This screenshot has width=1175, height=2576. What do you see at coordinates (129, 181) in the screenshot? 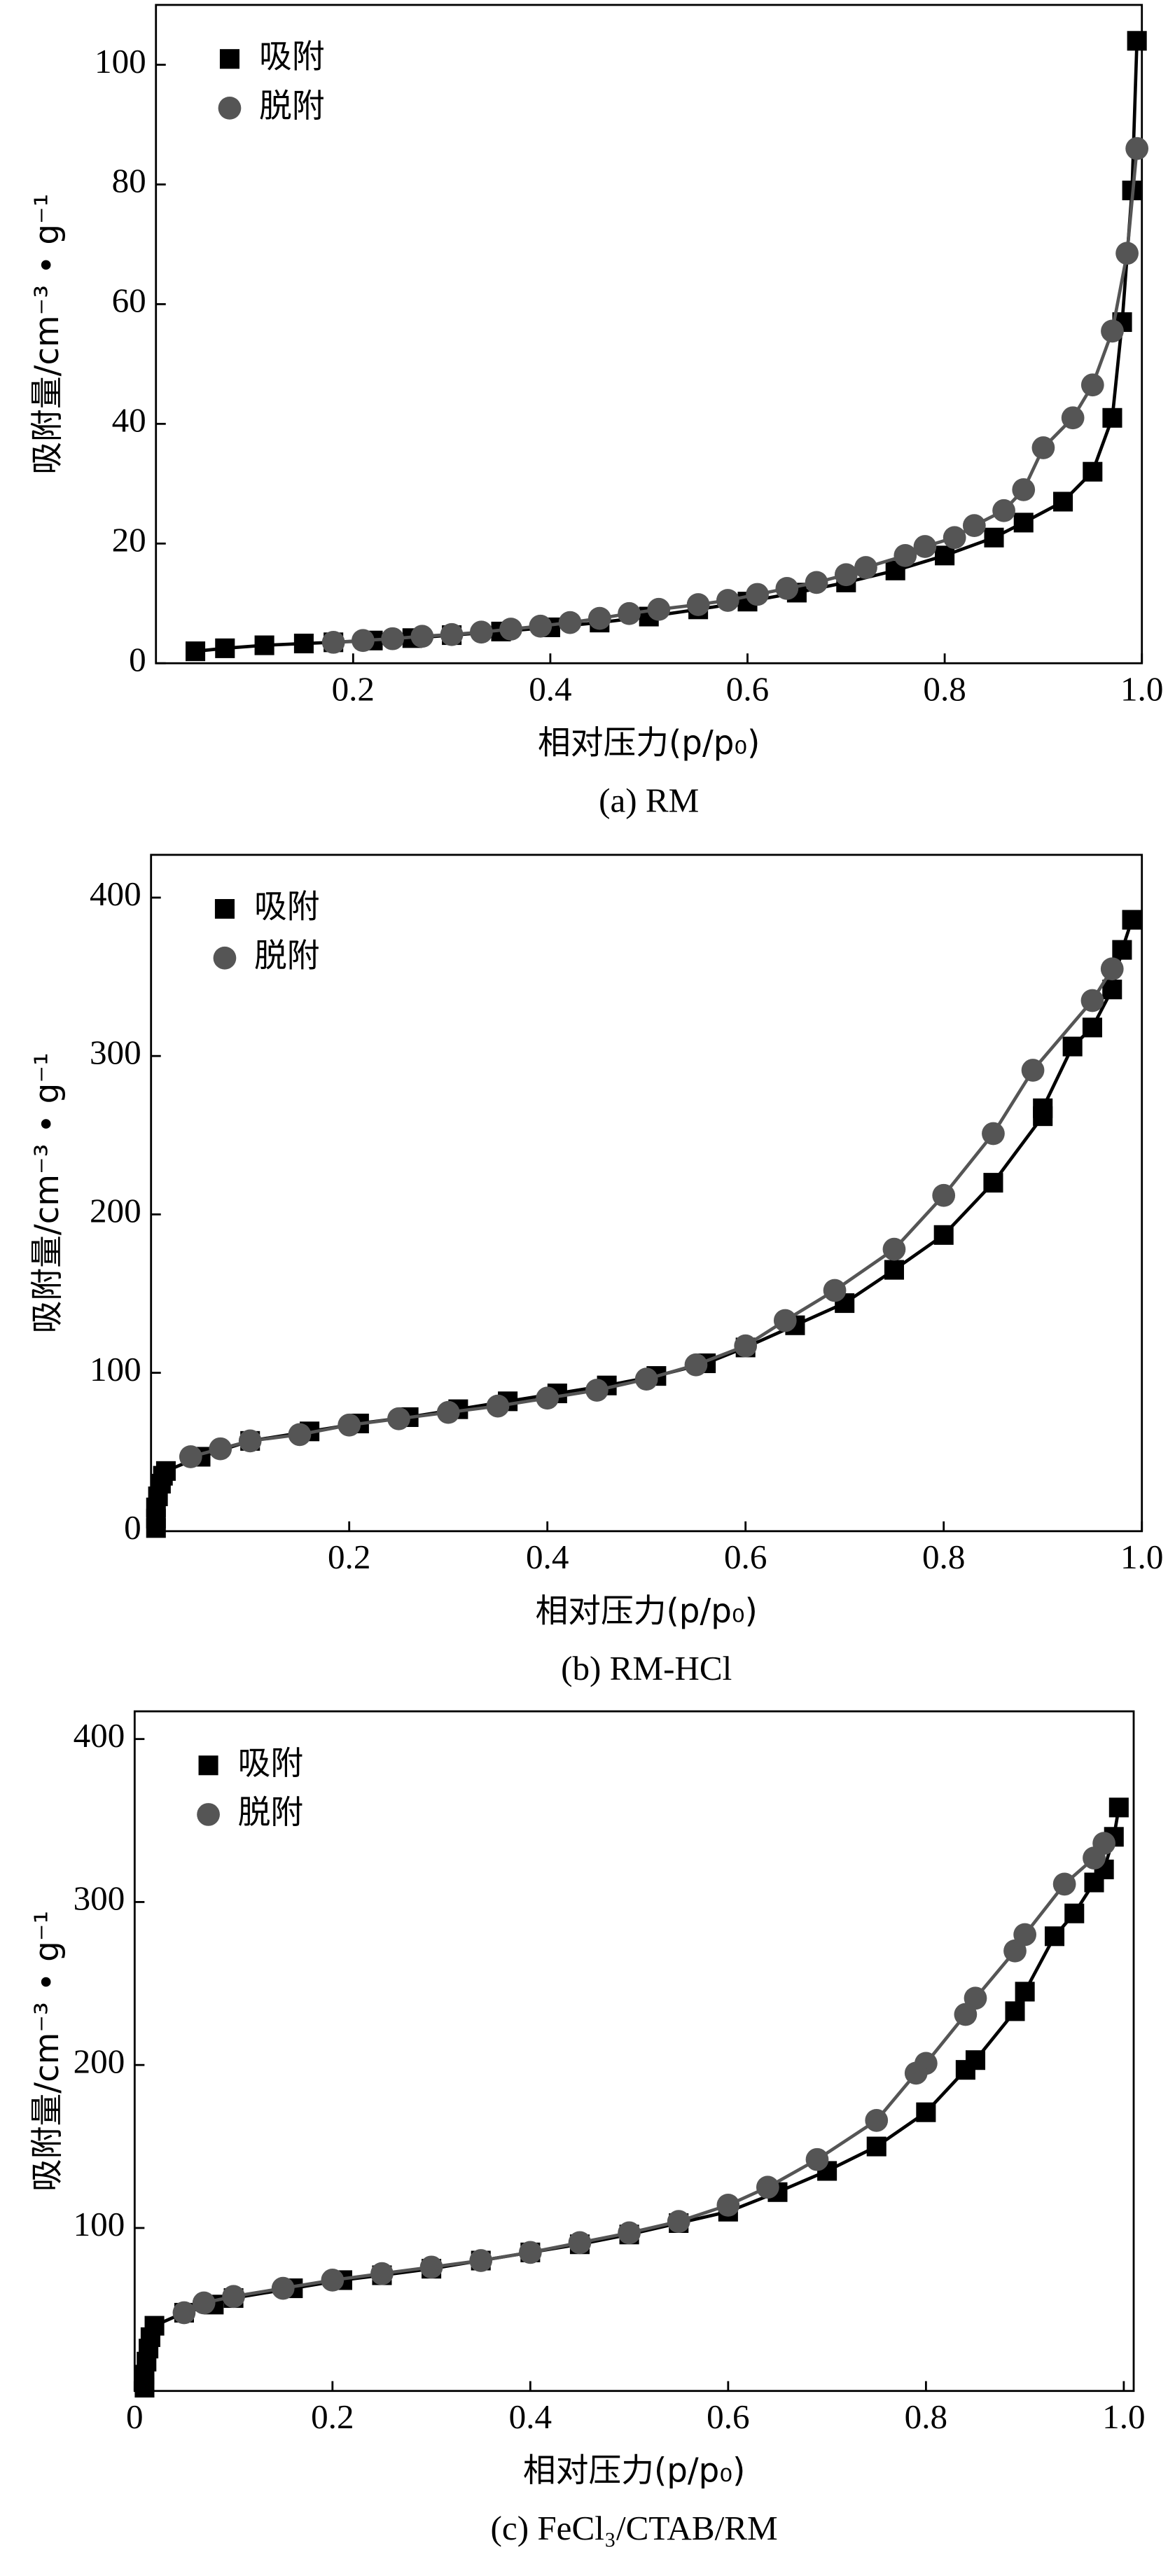
I see `y-tick-label: 80` at bounding box center [129, 181].